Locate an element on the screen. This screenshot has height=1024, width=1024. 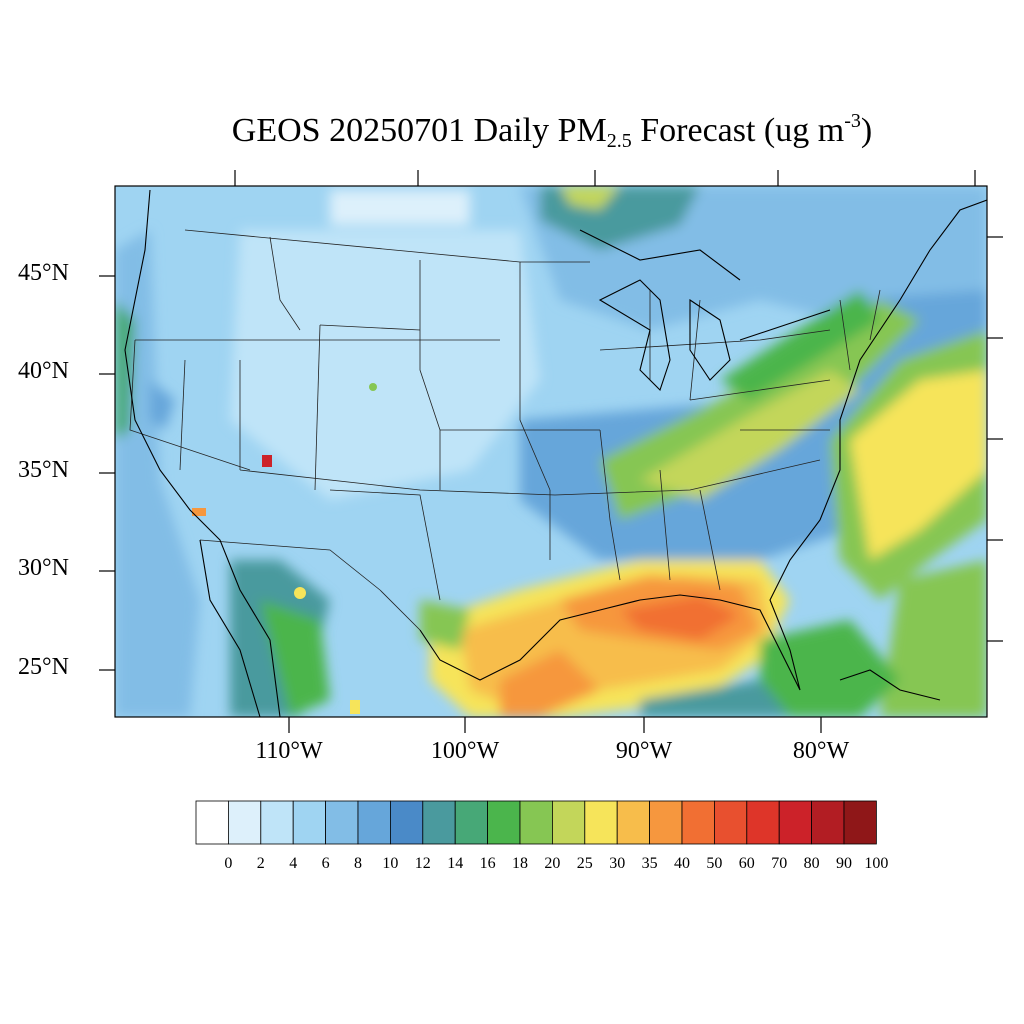
colorbar-label: 100 is located at coordinates (876, 863).